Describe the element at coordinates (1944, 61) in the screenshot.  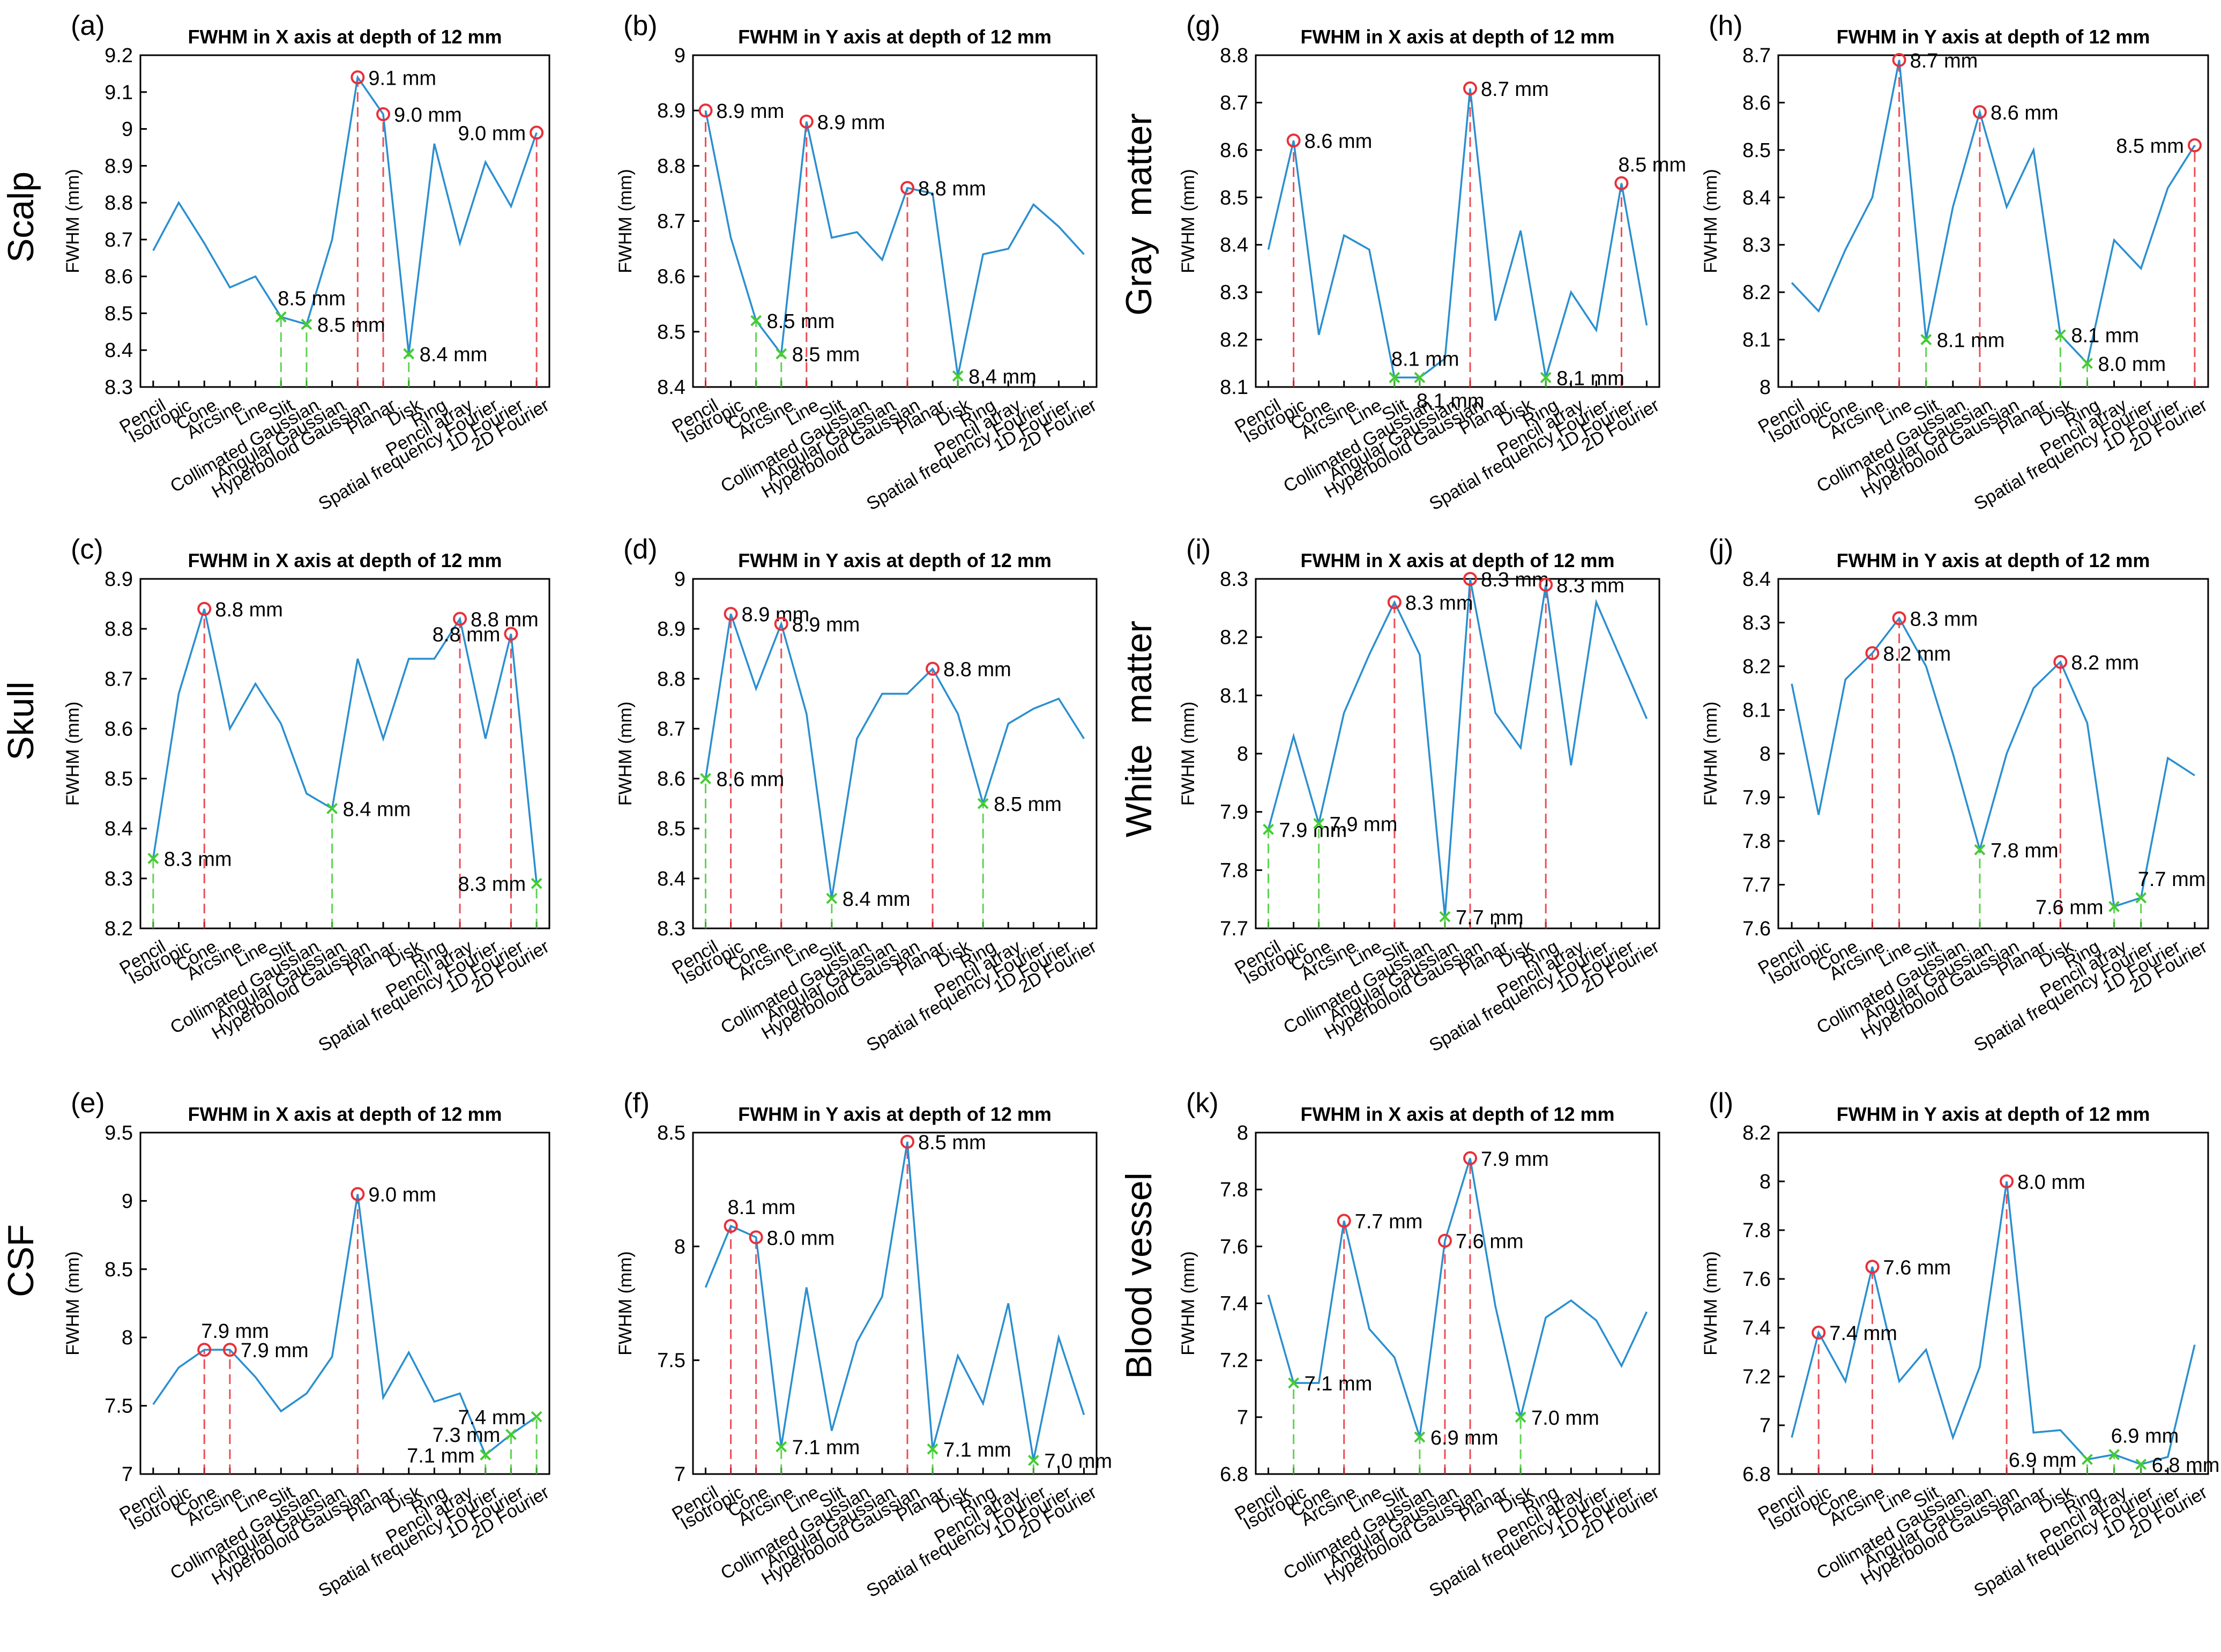
I see `data-label: 8.7 mm` at that location.